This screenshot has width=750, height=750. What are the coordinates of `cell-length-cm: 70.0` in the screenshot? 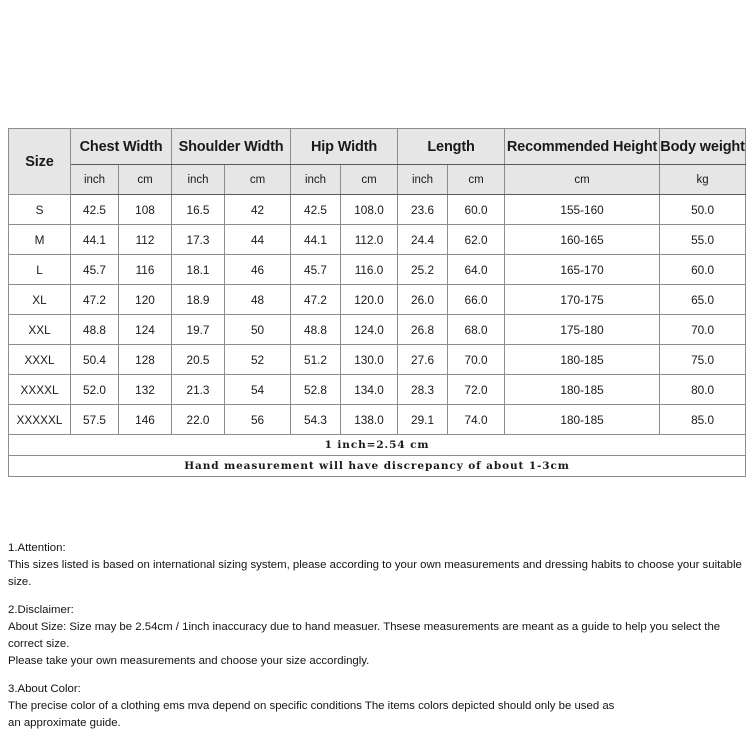 It's located at (476, 359).